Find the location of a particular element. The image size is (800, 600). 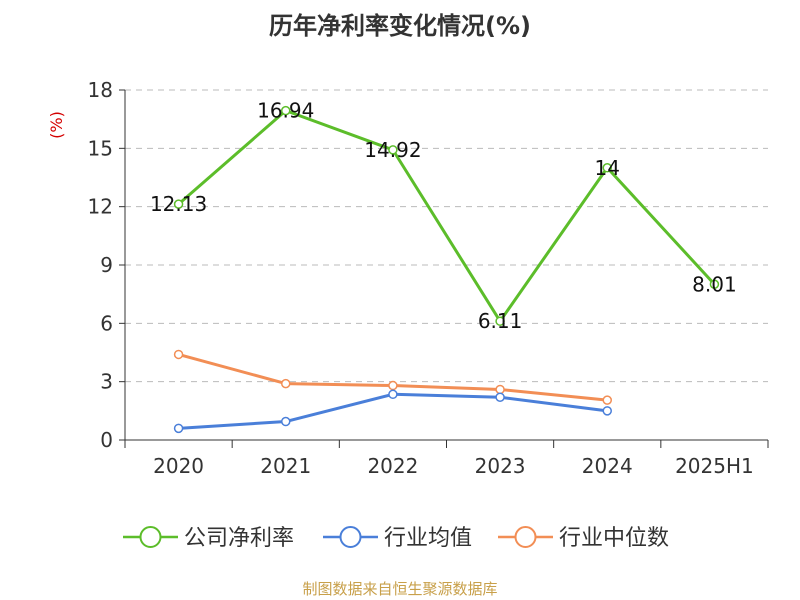

data-label: 16.94 is located at coordinates (285, 111).